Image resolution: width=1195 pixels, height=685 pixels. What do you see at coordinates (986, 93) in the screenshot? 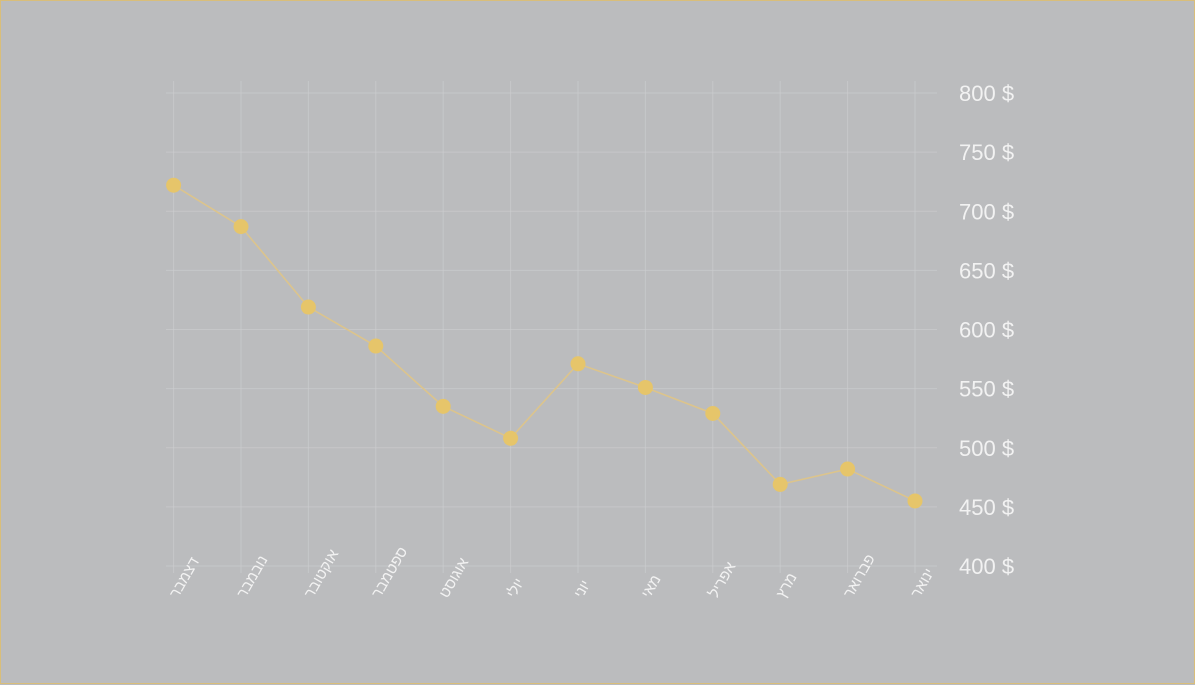
I see `y-tick-label: 800 $` at bounding box center [986, 93].